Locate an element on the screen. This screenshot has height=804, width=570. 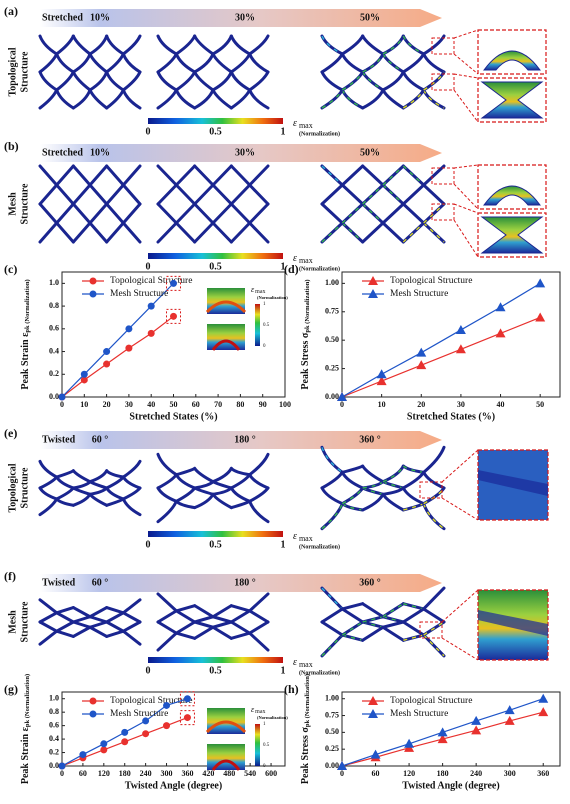
panel-label: (a) is located at coordinates (11, 11).